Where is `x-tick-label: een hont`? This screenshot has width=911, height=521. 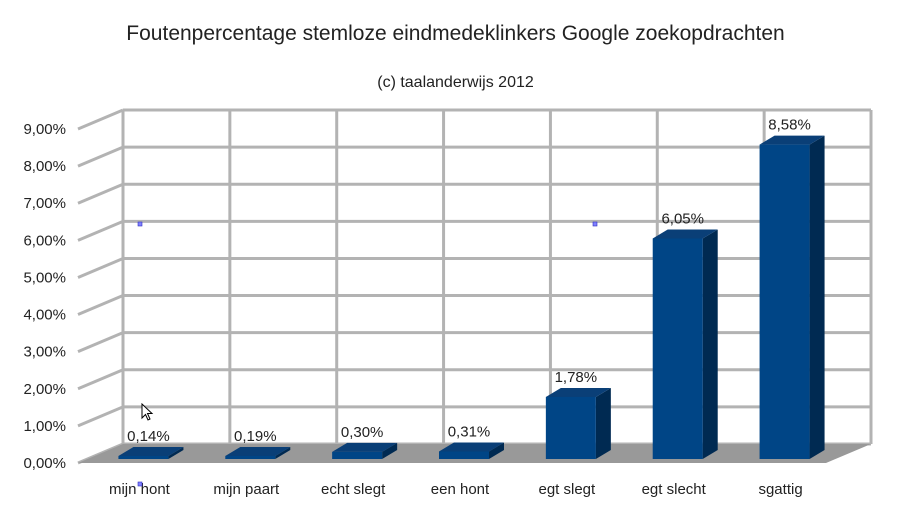
x-tick-label: een hont is located at coordinates (460, 489).